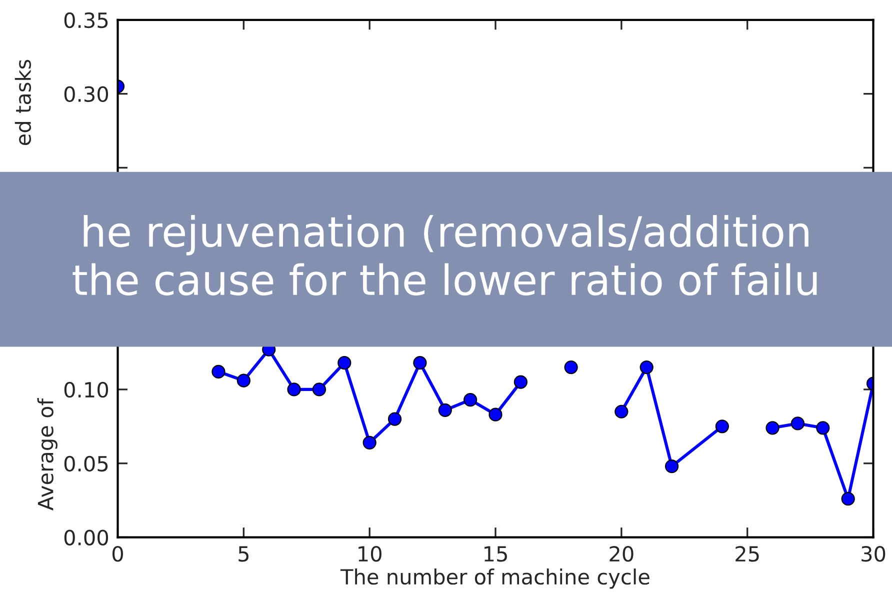 Image resolution: width=892 pixels, height=603 pixels. Describe the element at coordinates (747, 554) in the screenshot. I see `x-tick-label: 25` at that location.